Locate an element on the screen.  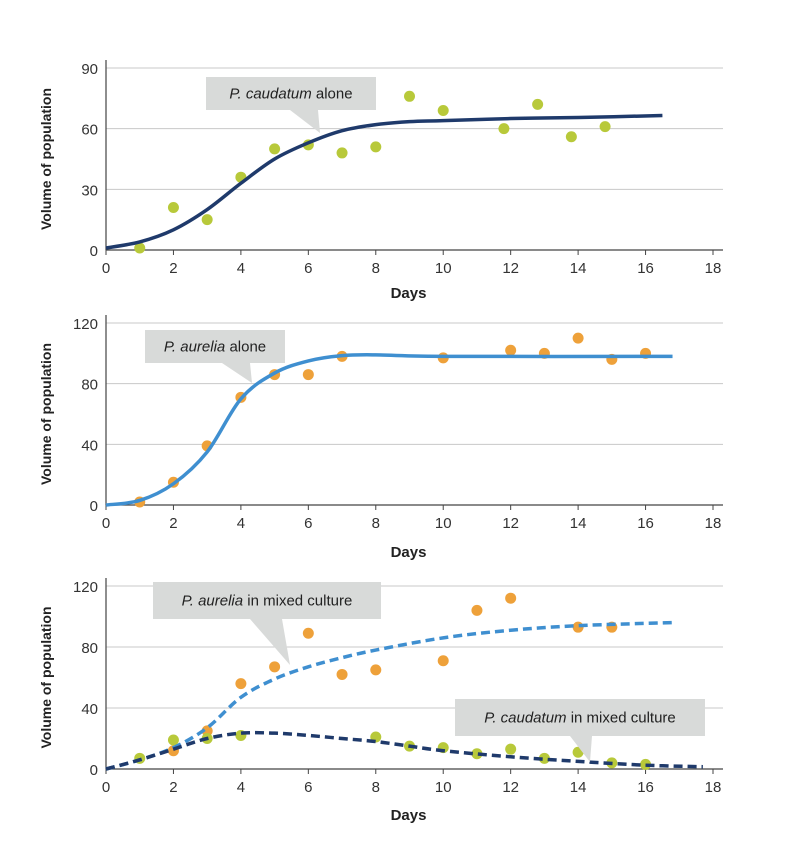
y-tick-label: 60 is located at coordinates (89, 130).